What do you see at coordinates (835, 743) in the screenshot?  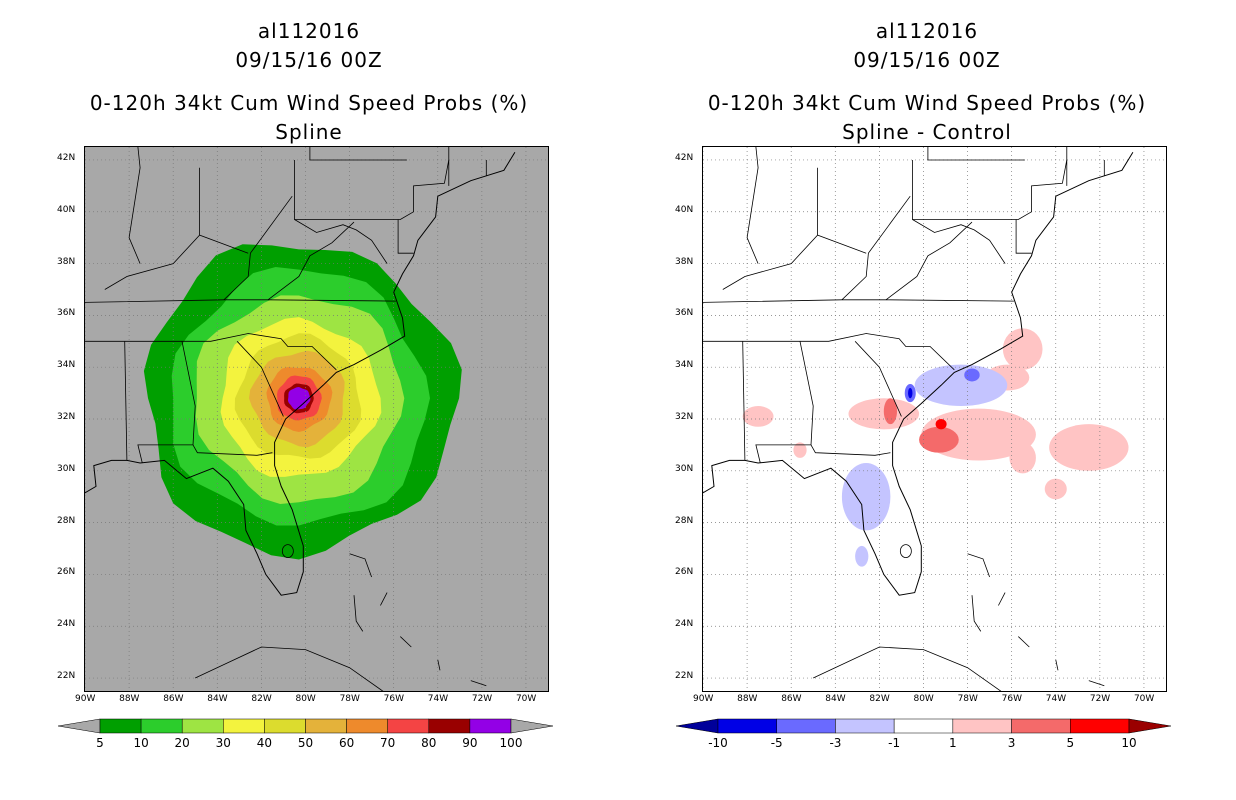 I see `colorbar-label: -3` at bounding box center [835, 743].